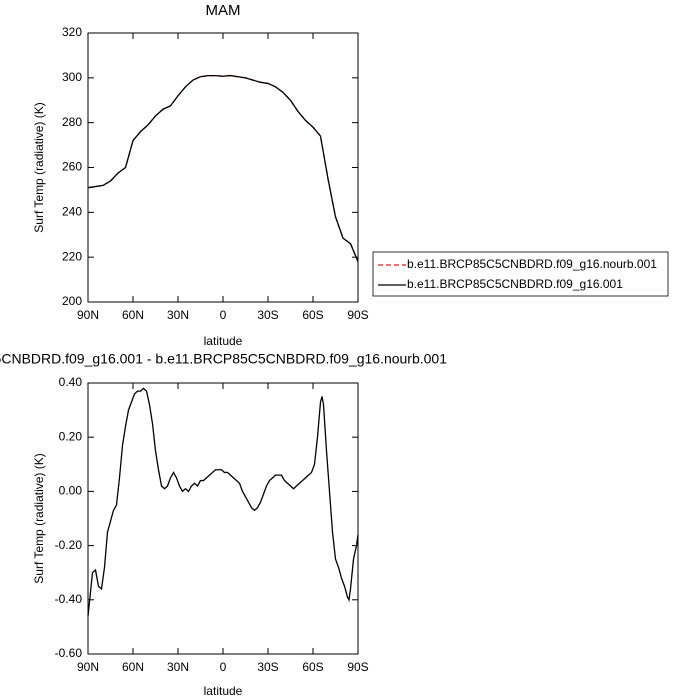 The image size is (700, 700). I want to click on chart-title: MAM, so click(223, 10).